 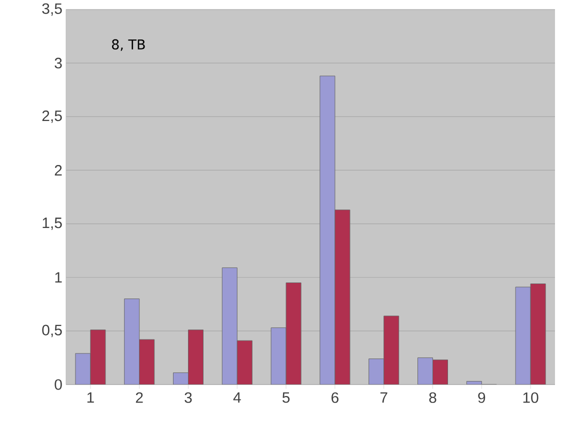 What do you see at coordinates (286, 398) in the screenshot?
I see `x-tick-label: 5` at bounding box center [286, 398].